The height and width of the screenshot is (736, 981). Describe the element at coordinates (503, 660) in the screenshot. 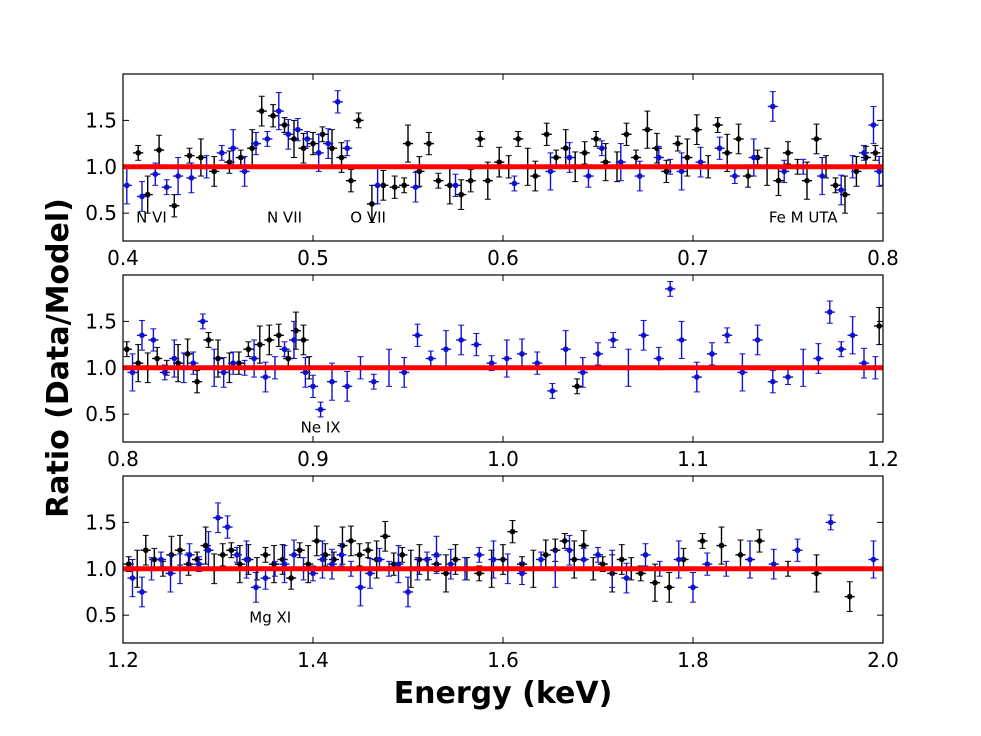

I see `x-tick-label: 1.6` at that location.